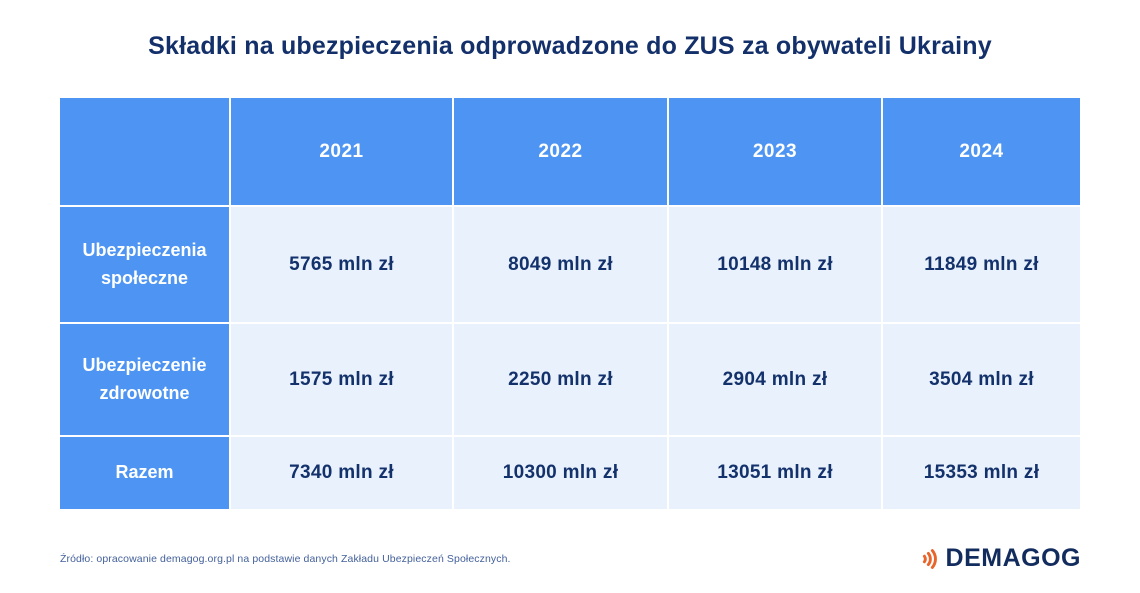 This screenshot has height=593, width=1140. I want to click on table-cell: 5765 mln zł, so click(341, 264).